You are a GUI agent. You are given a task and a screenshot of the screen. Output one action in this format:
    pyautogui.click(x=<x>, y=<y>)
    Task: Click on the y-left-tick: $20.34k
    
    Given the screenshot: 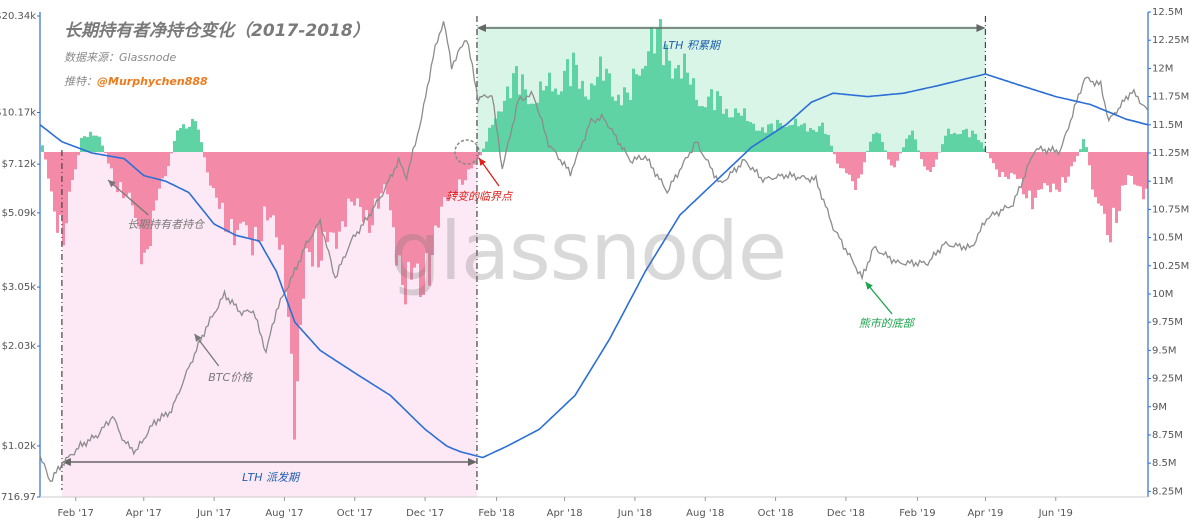 What is the action you would take?
    pyautogui.click(x=18, y=16)
    